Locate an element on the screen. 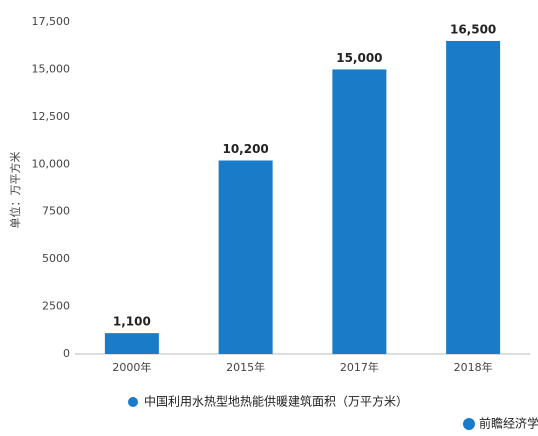 Image resolution: width=538 pixels, height=436 pixels. y-tick-label: 5000 is located at coordinates (56, 258).